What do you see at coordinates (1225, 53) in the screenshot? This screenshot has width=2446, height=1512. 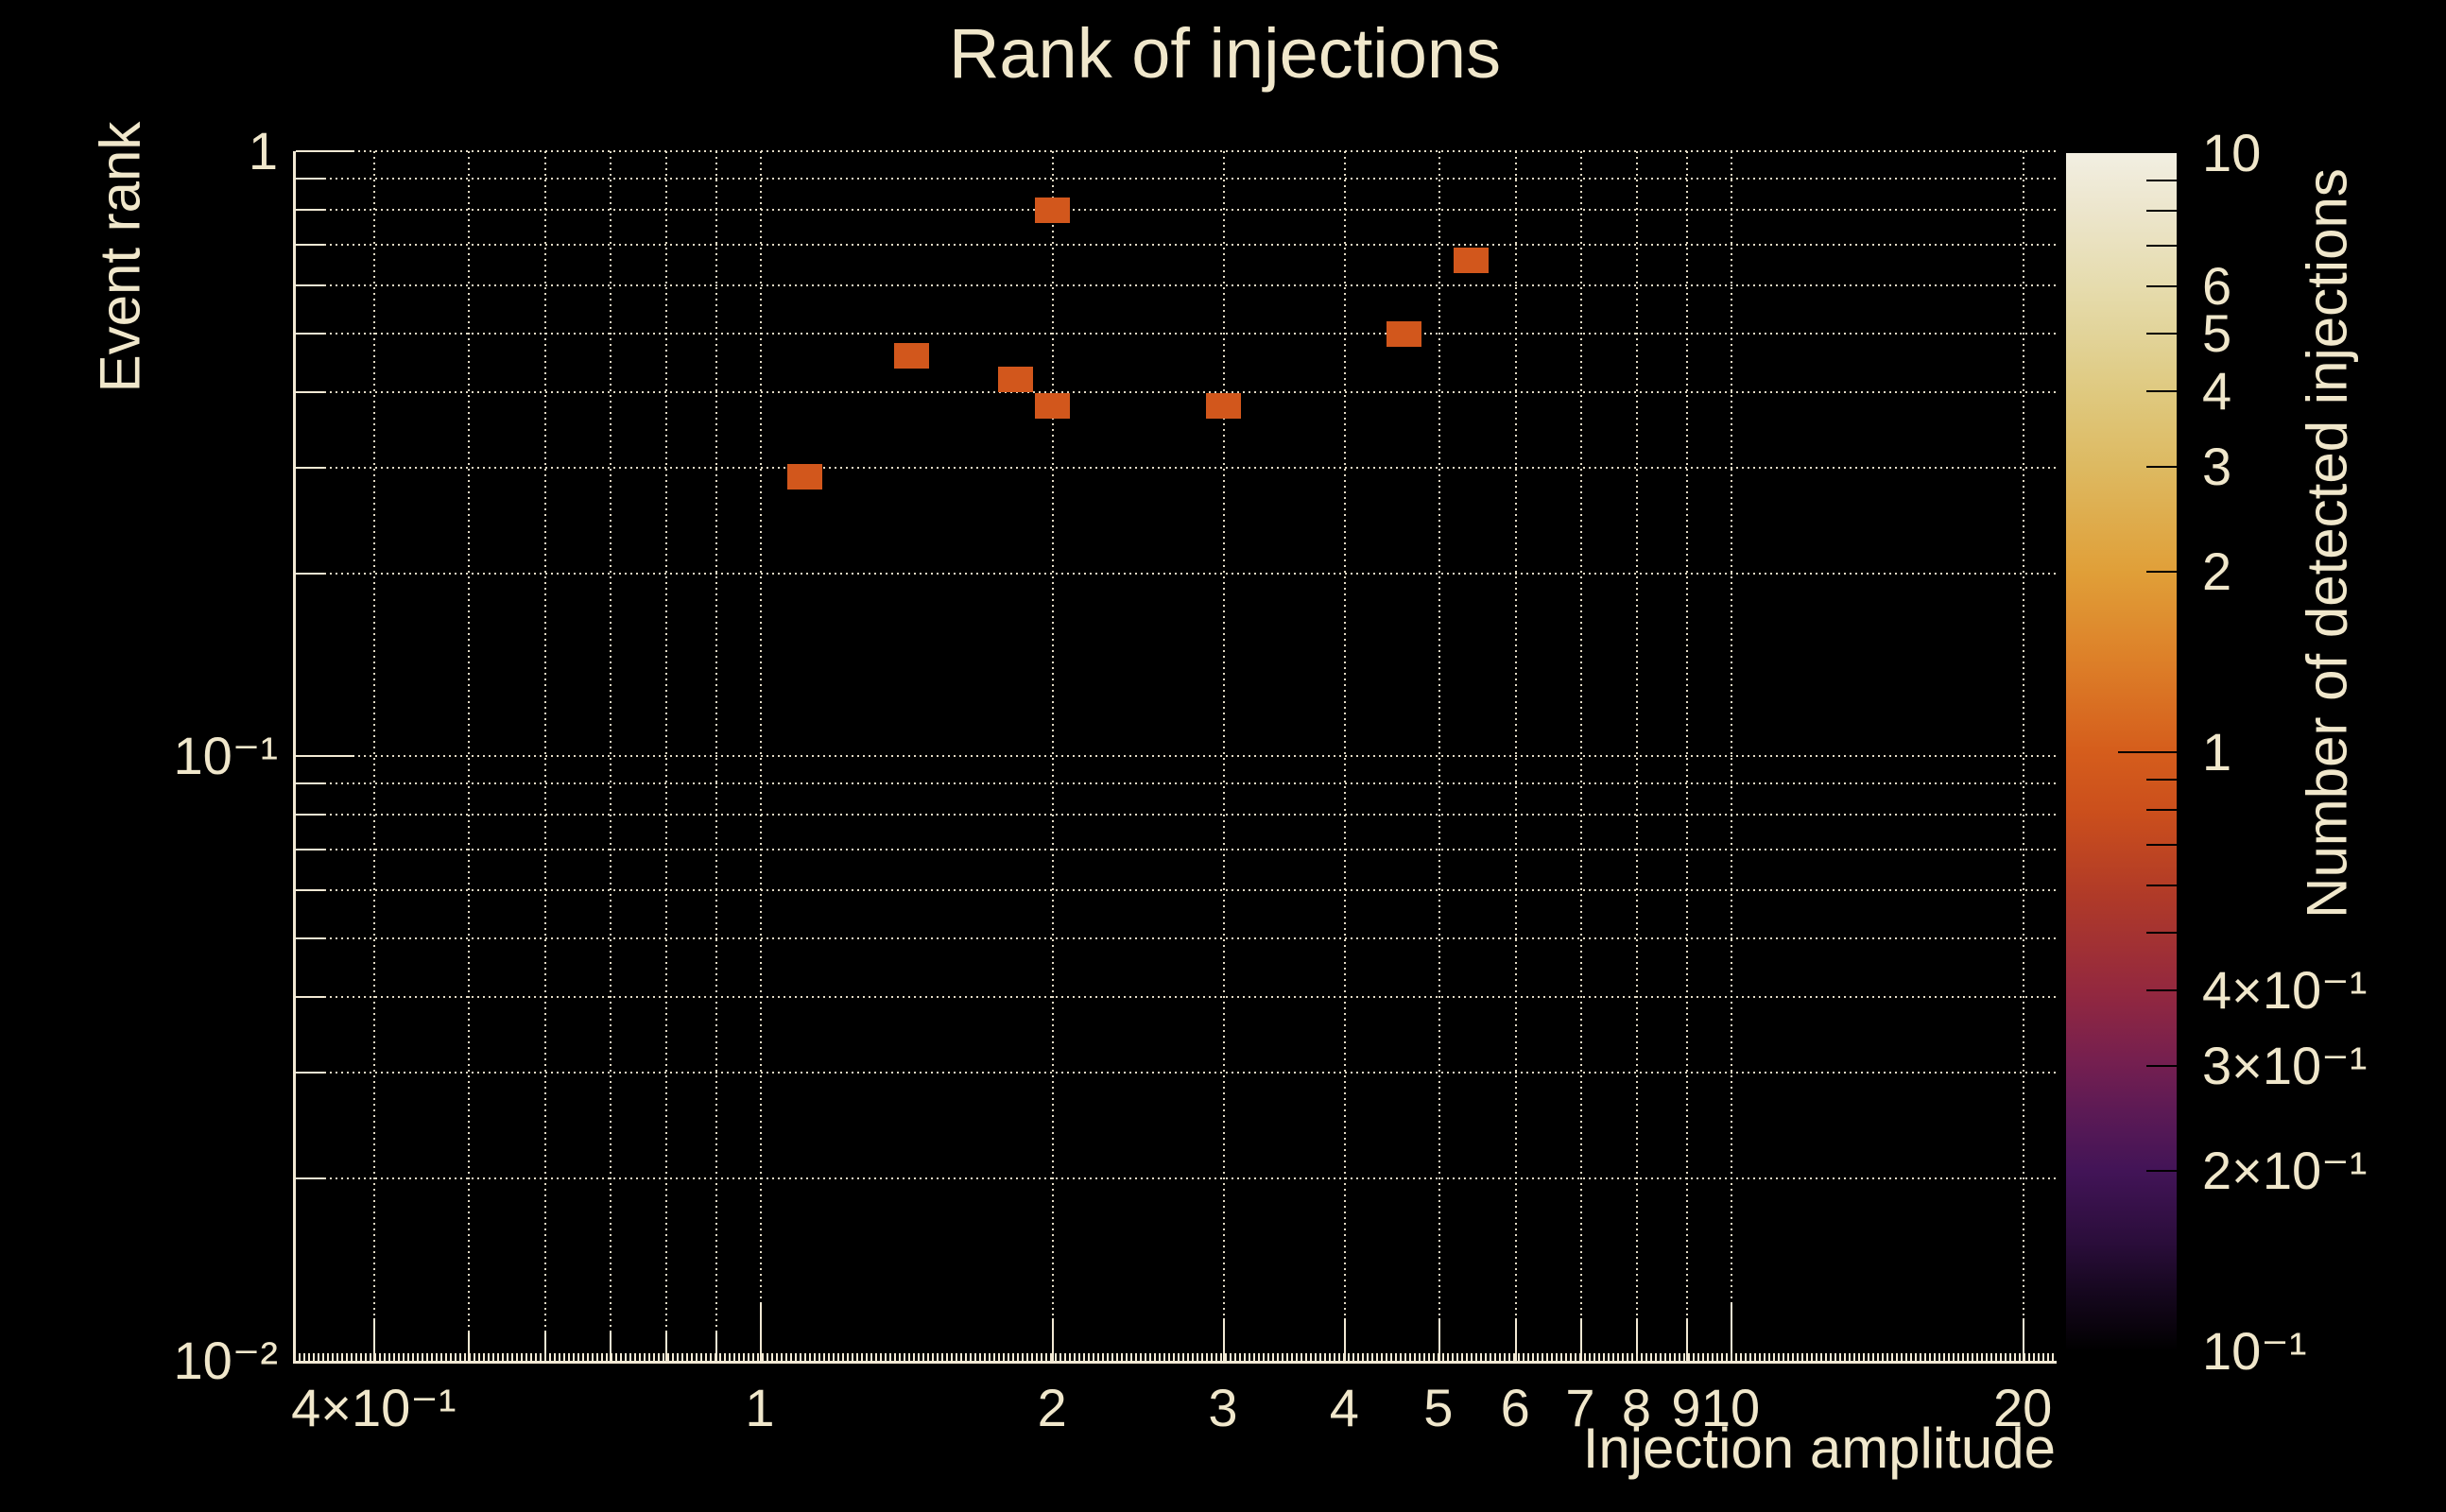 I see `chart-title: Rank of injections` at bounding box center [1225, 53].